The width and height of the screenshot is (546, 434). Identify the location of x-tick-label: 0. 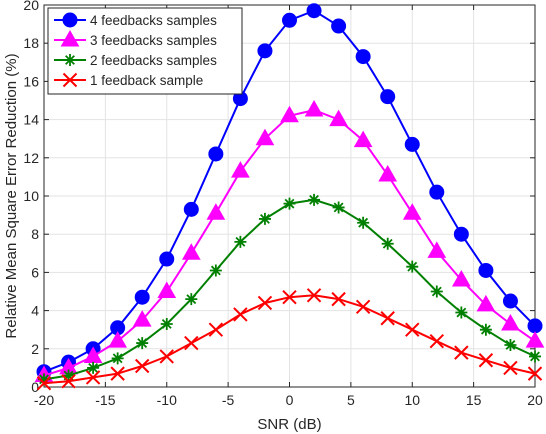
(290, 400).